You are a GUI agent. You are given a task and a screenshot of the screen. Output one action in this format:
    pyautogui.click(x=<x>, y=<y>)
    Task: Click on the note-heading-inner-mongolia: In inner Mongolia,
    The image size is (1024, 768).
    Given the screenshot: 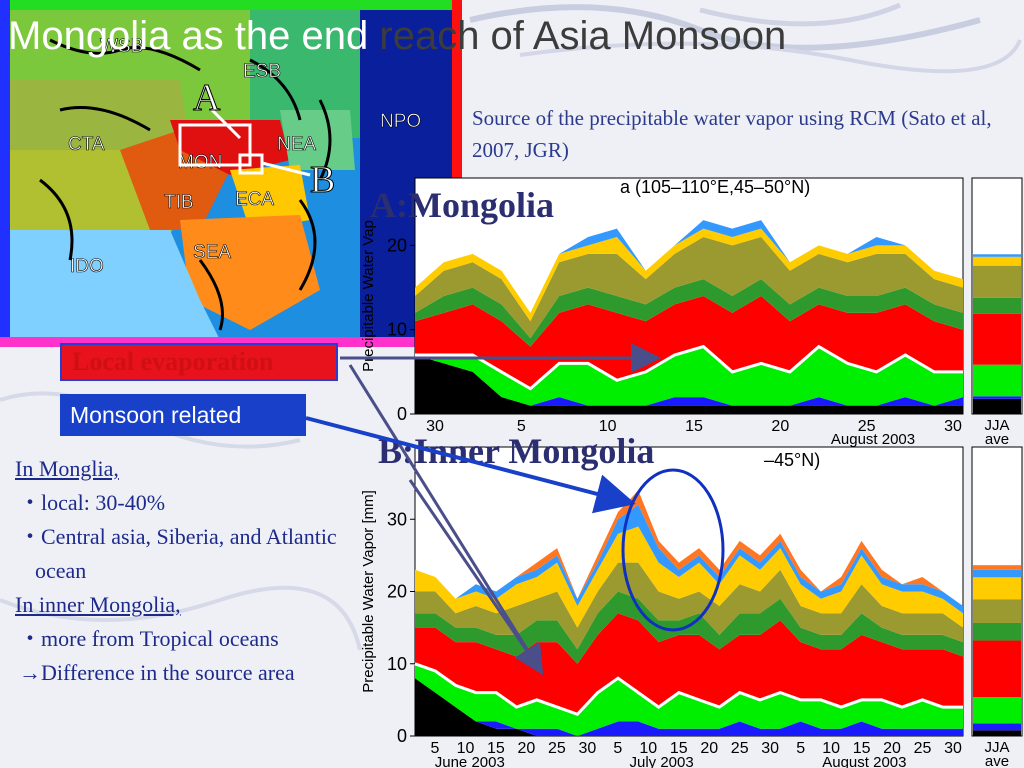 What is the action you would take?
    pyautogui.click(x=98, y=604)
    